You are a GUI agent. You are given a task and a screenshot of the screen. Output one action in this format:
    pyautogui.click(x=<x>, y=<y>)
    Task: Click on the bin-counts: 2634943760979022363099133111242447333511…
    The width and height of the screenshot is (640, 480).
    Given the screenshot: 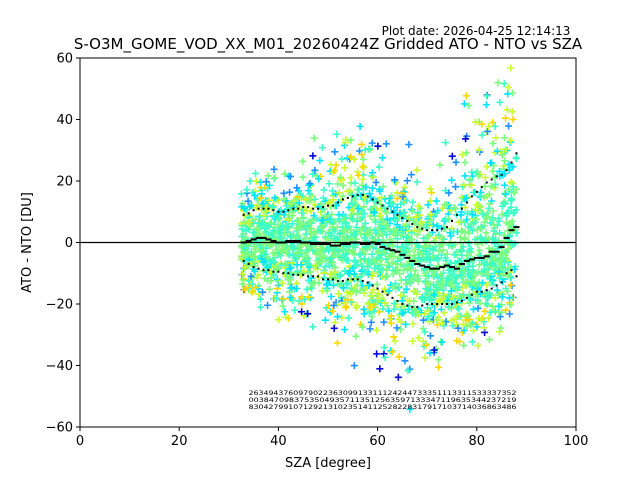 What is the action you would take?
    pyautogui.click(x=383, y=400)
    